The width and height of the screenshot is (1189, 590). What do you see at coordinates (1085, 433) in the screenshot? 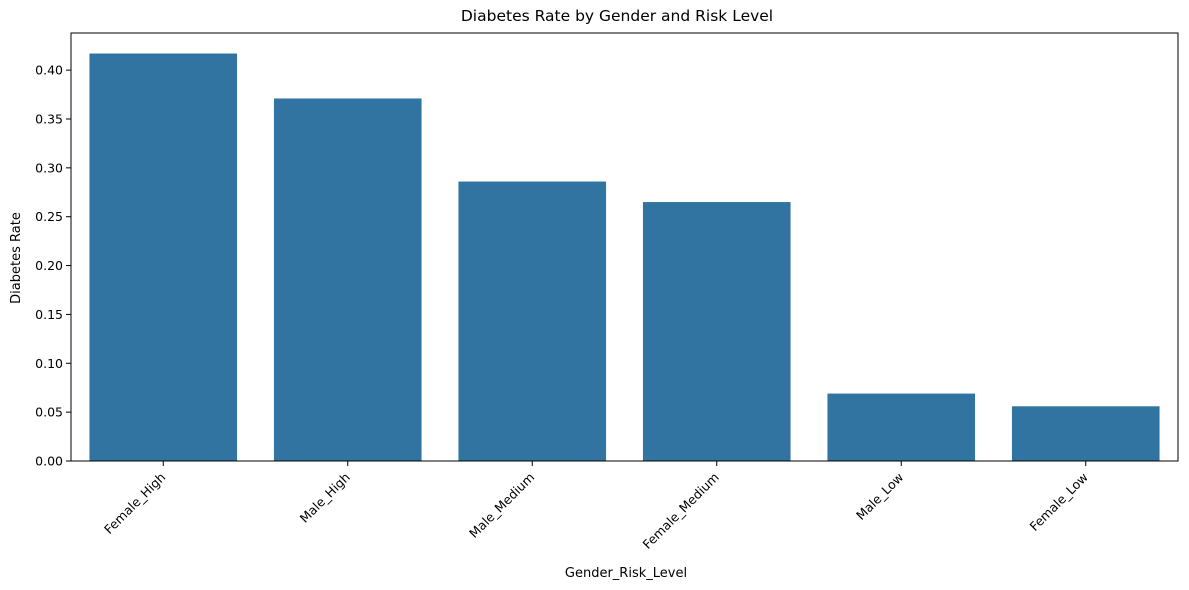
I see `bar-female-low` at bounding box center [1085, 433].